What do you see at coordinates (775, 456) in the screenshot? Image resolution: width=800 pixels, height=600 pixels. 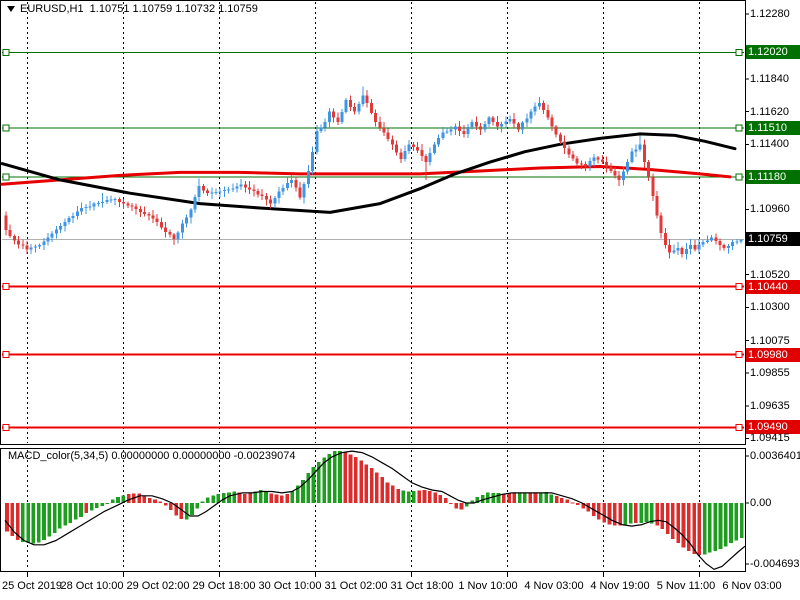 I see `macd-tick-label: 0.0036401` at bounding box center [775, 456].